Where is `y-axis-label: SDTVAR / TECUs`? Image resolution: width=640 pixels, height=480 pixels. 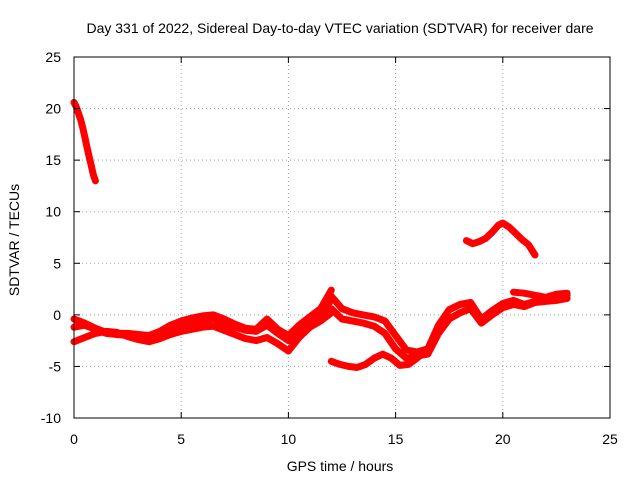
y-axis-label: SDTVAR / TECUs is located at coordinates (14, 240).